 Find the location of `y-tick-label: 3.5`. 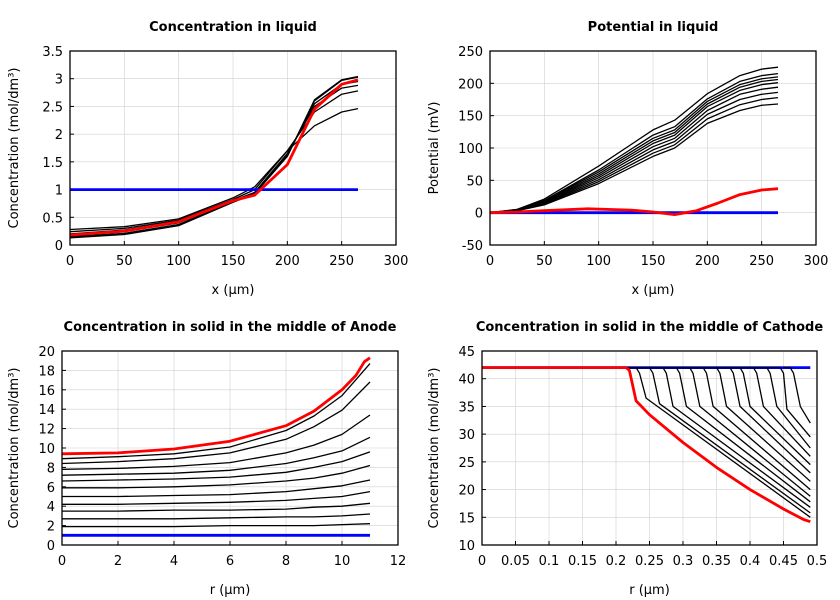

y-tick-label: 3.5 is located at coordinates (52, 52).